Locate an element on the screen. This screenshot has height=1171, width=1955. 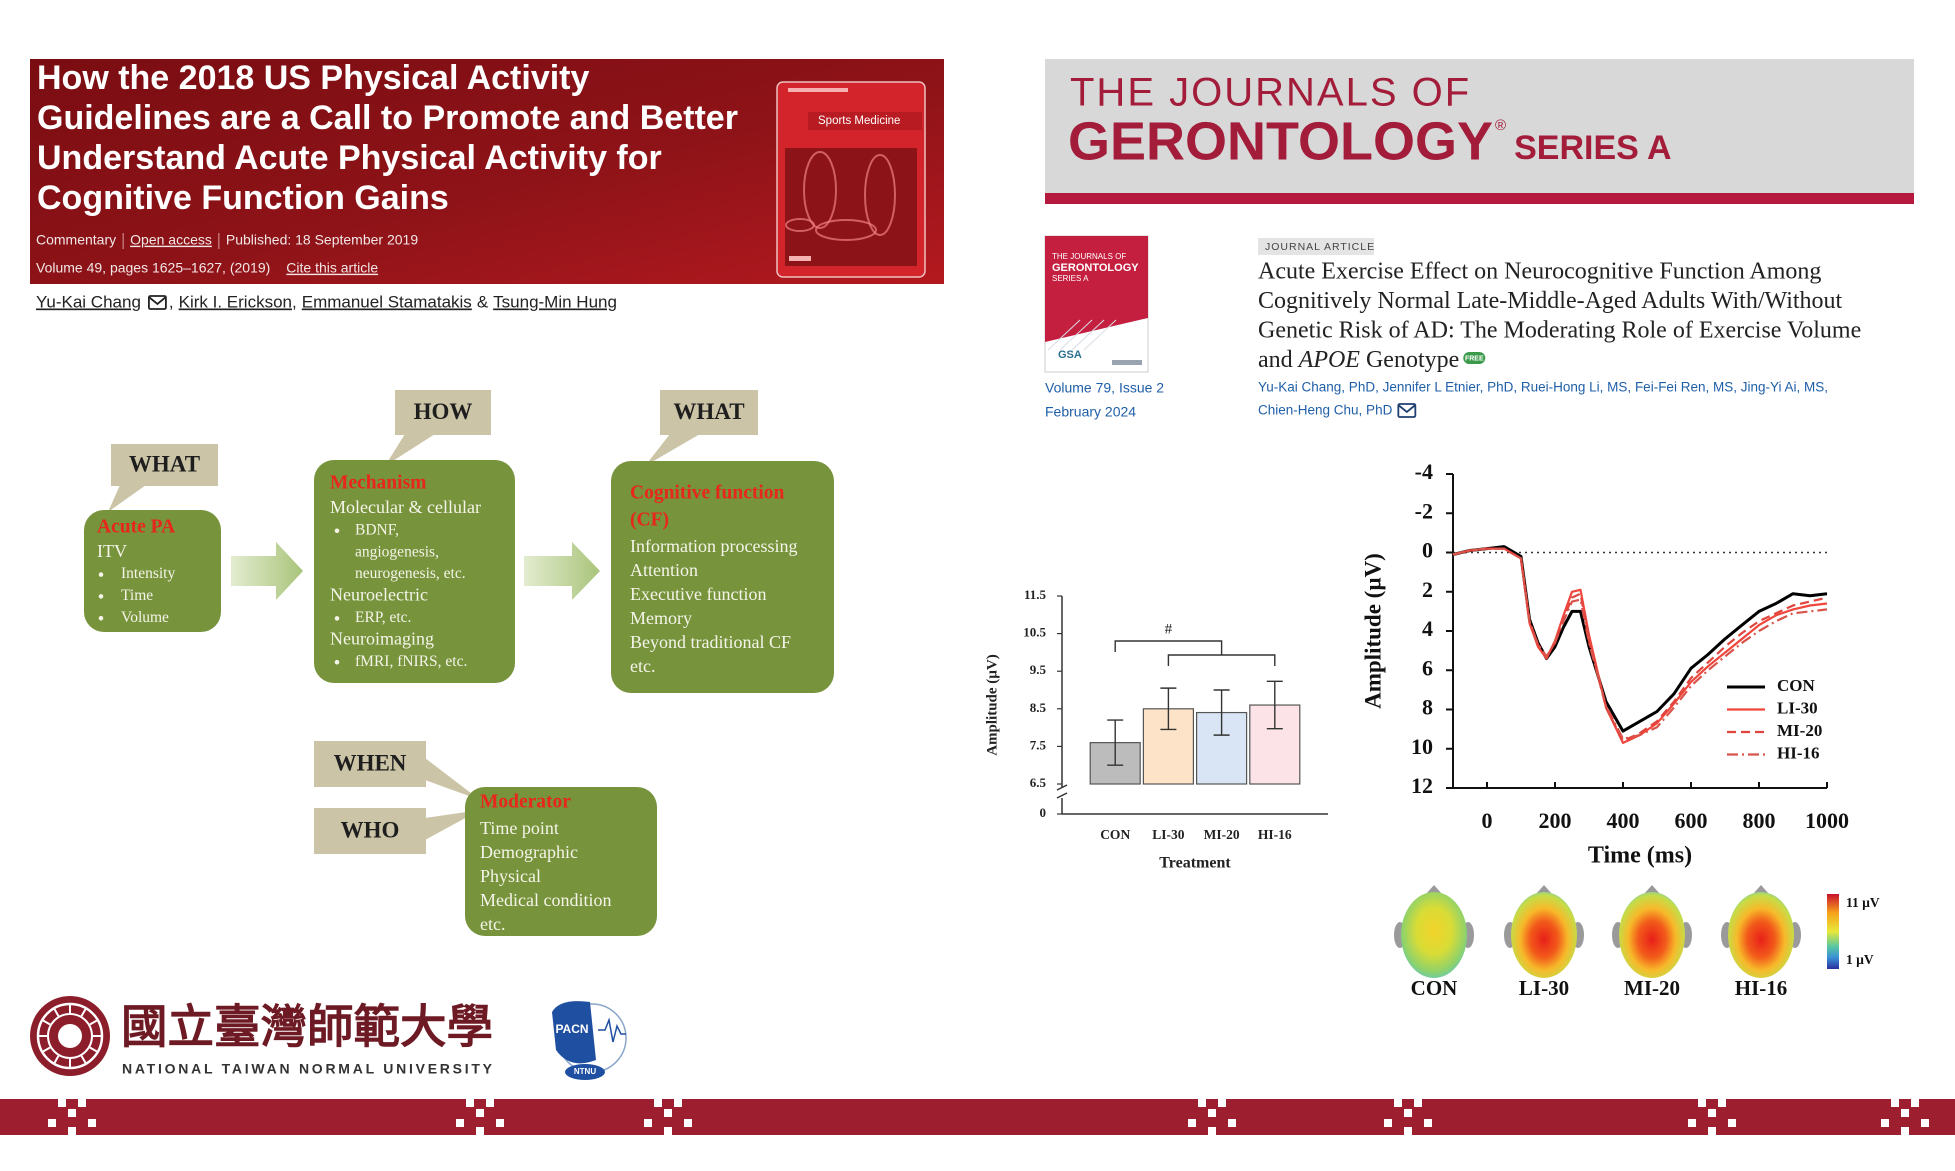
y-tick-label: 11.5 is located at coordinates (1035, 594).